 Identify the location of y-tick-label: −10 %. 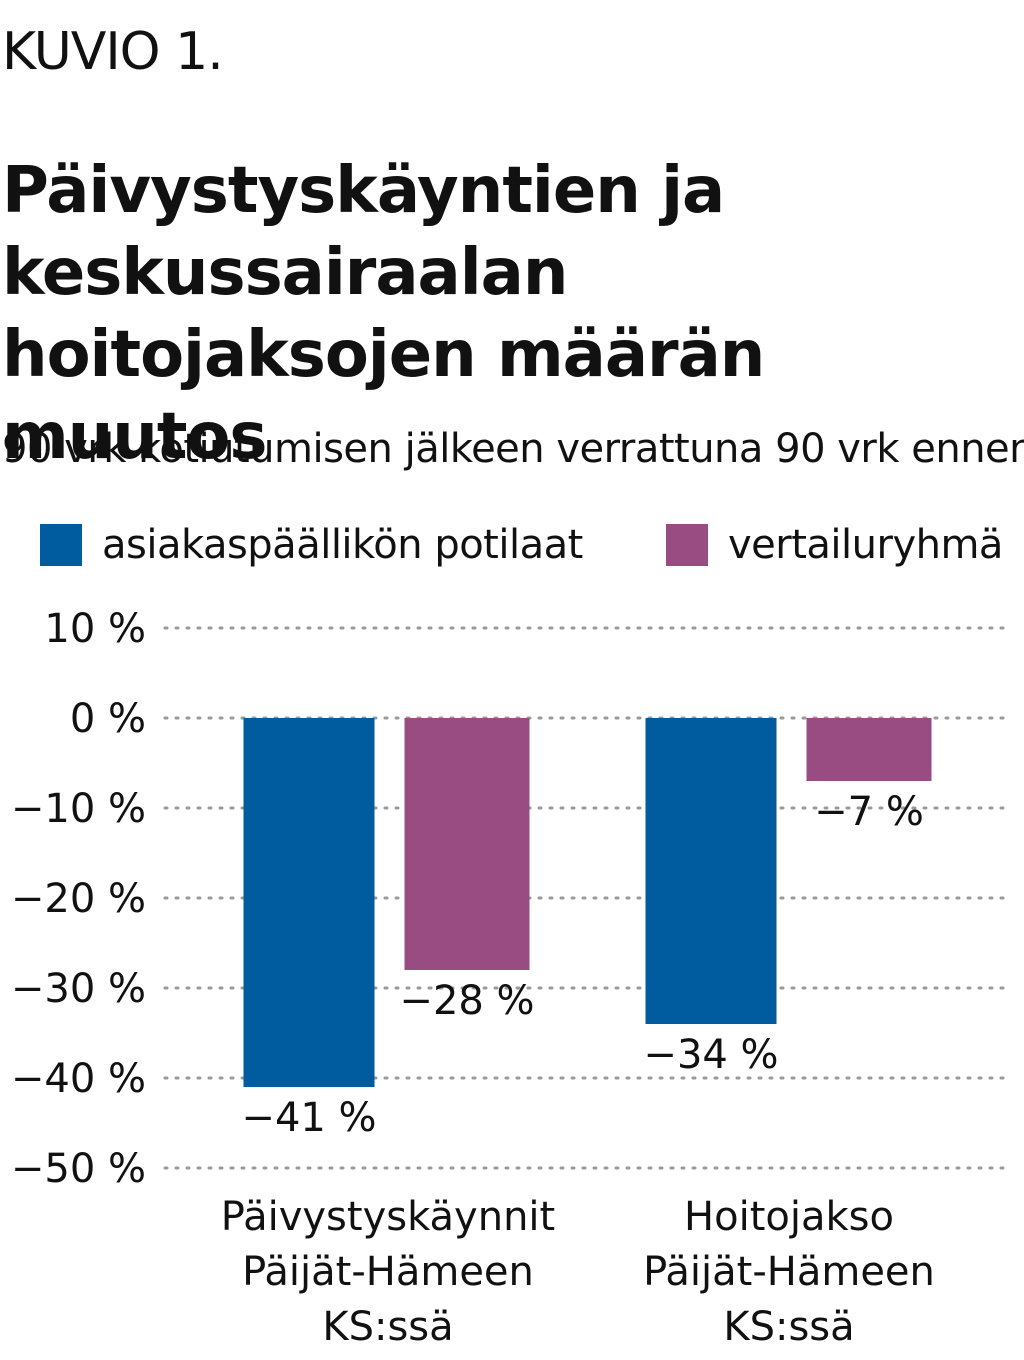
(78, 809).